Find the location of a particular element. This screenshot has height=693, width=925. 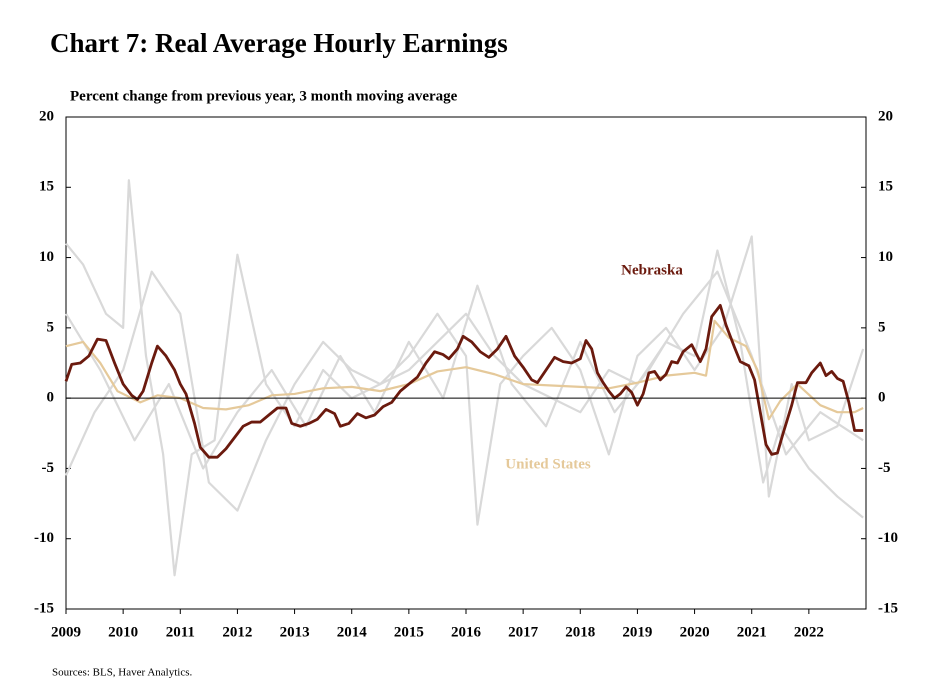

x-tick-label: 2011 is located at coordinates (180, 632).